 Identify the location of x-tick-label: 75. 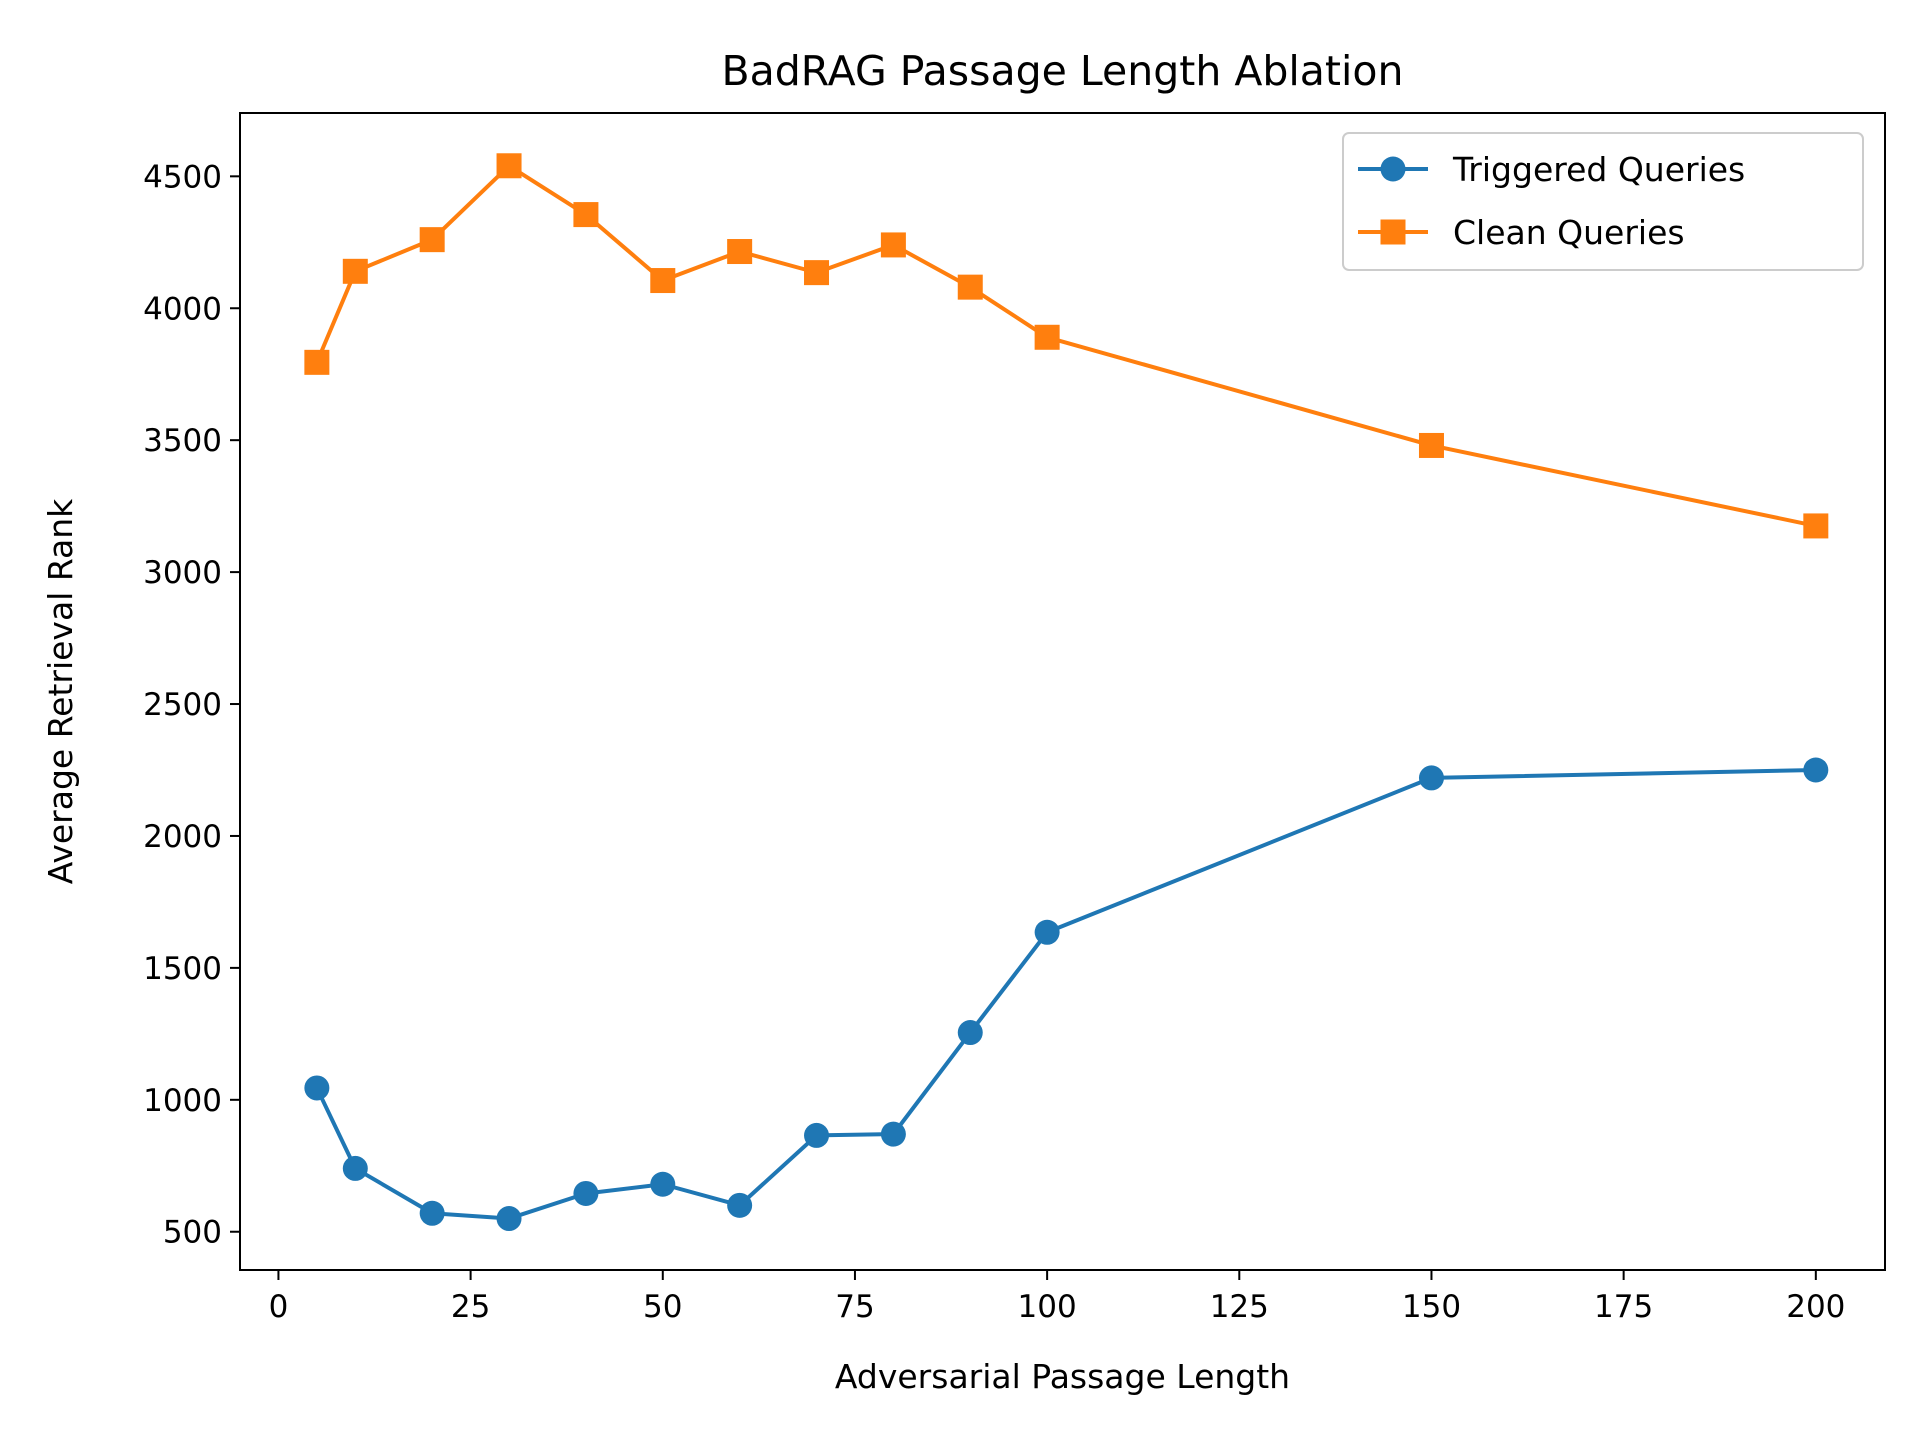
(854, 1307).